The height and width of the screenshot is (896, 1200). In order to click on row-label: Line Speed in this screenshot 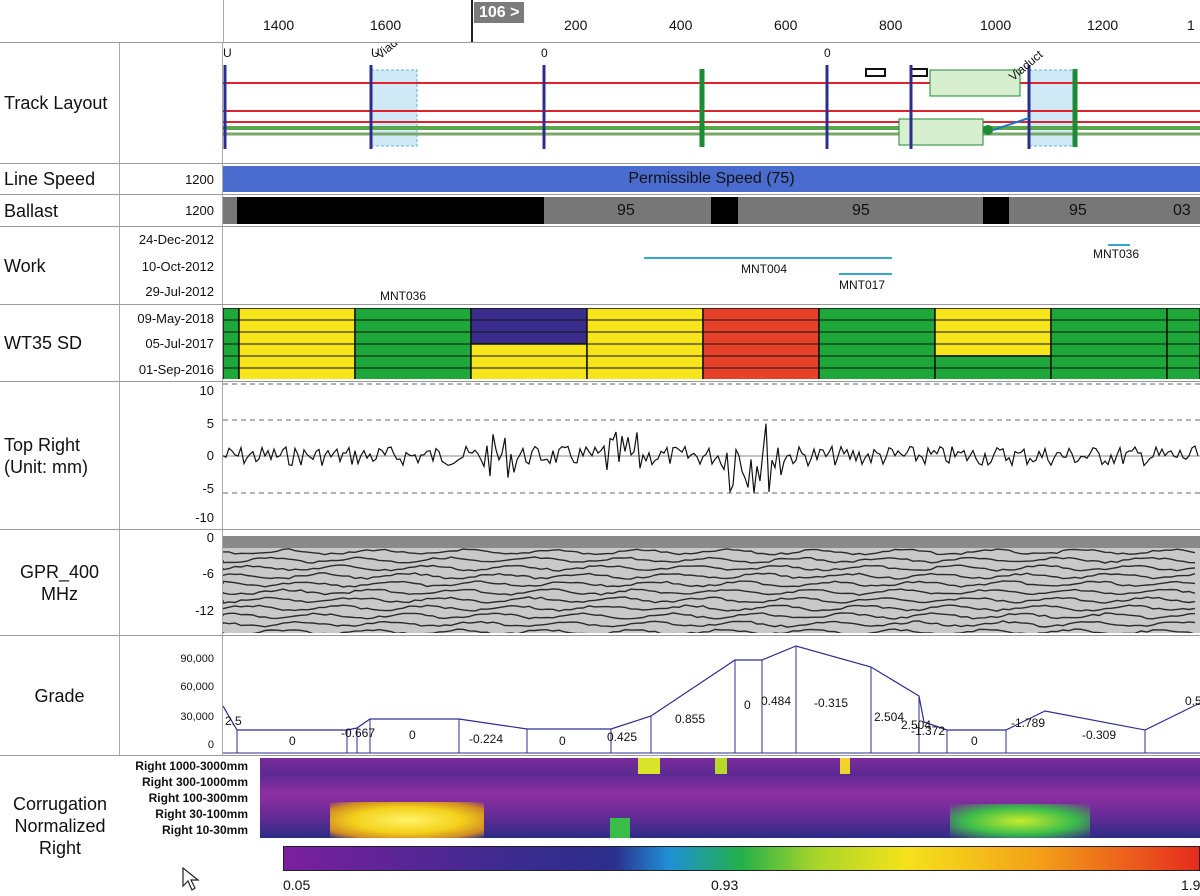, I will do `click(60, 179)`.